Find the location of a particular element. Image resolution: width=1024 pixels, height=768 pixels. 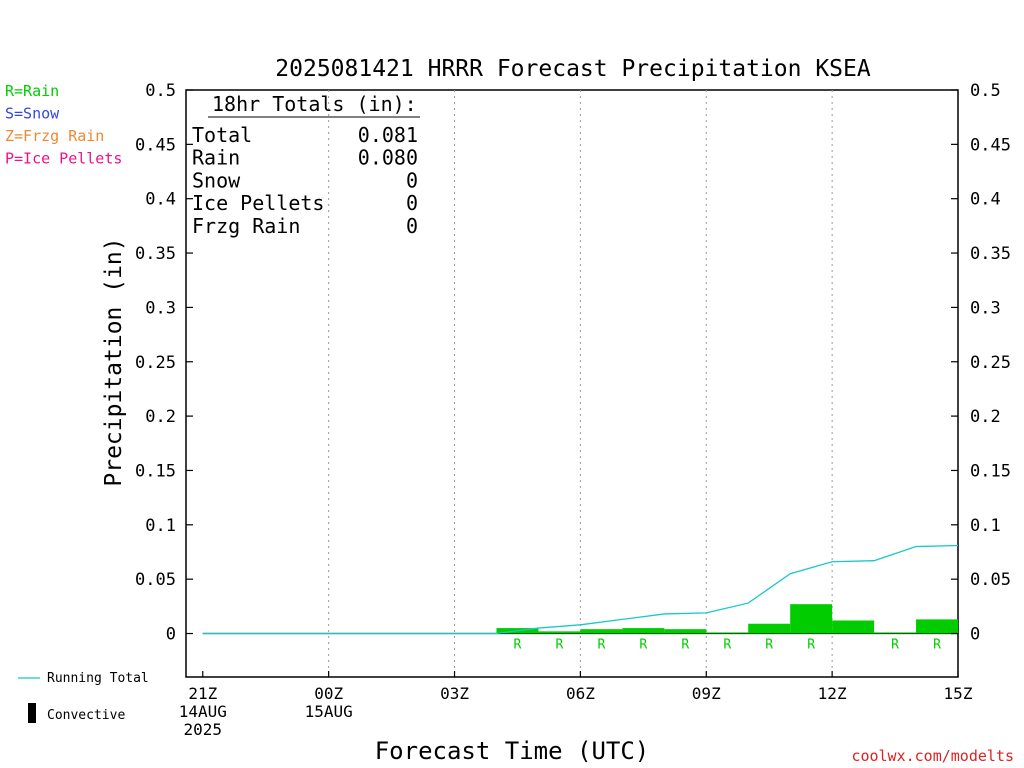

legend-entry: S=Snow is located at coordinates (32, 114).